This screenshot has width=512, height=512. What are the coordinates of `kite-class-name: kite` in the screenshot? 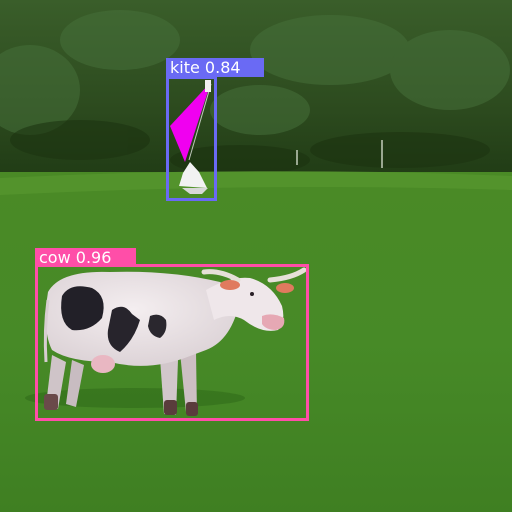 It's located at (185, 67).